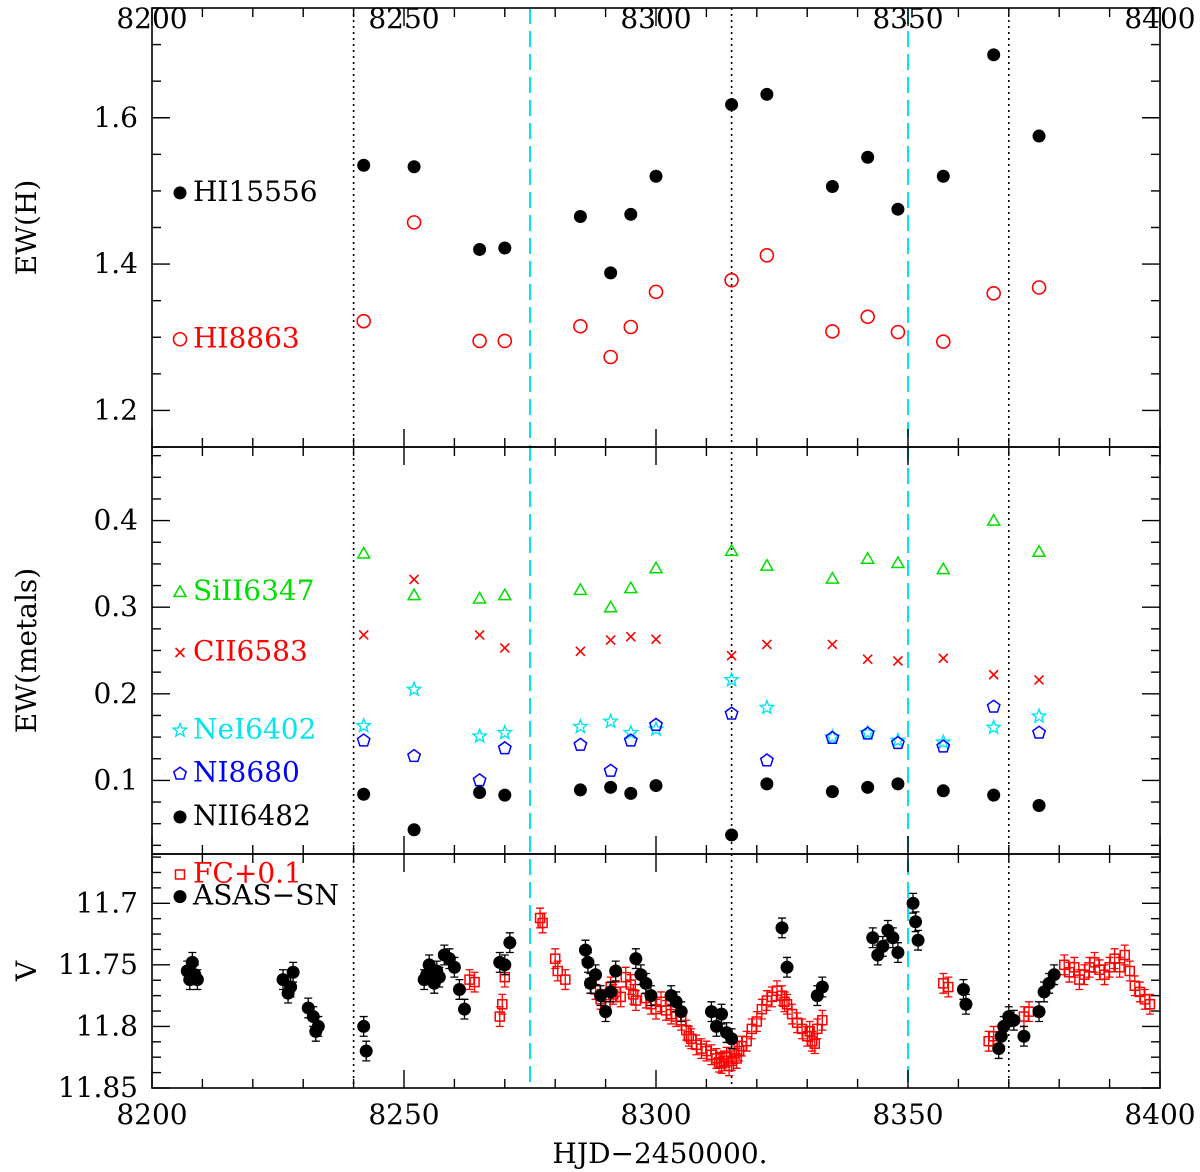 This screenshot has height=1172, width=1200. What do you see at coordinates (403, 1114) in the screenshot?
I see `x-tick-label-bottom: 8250` at bounding box center [403, 1114].